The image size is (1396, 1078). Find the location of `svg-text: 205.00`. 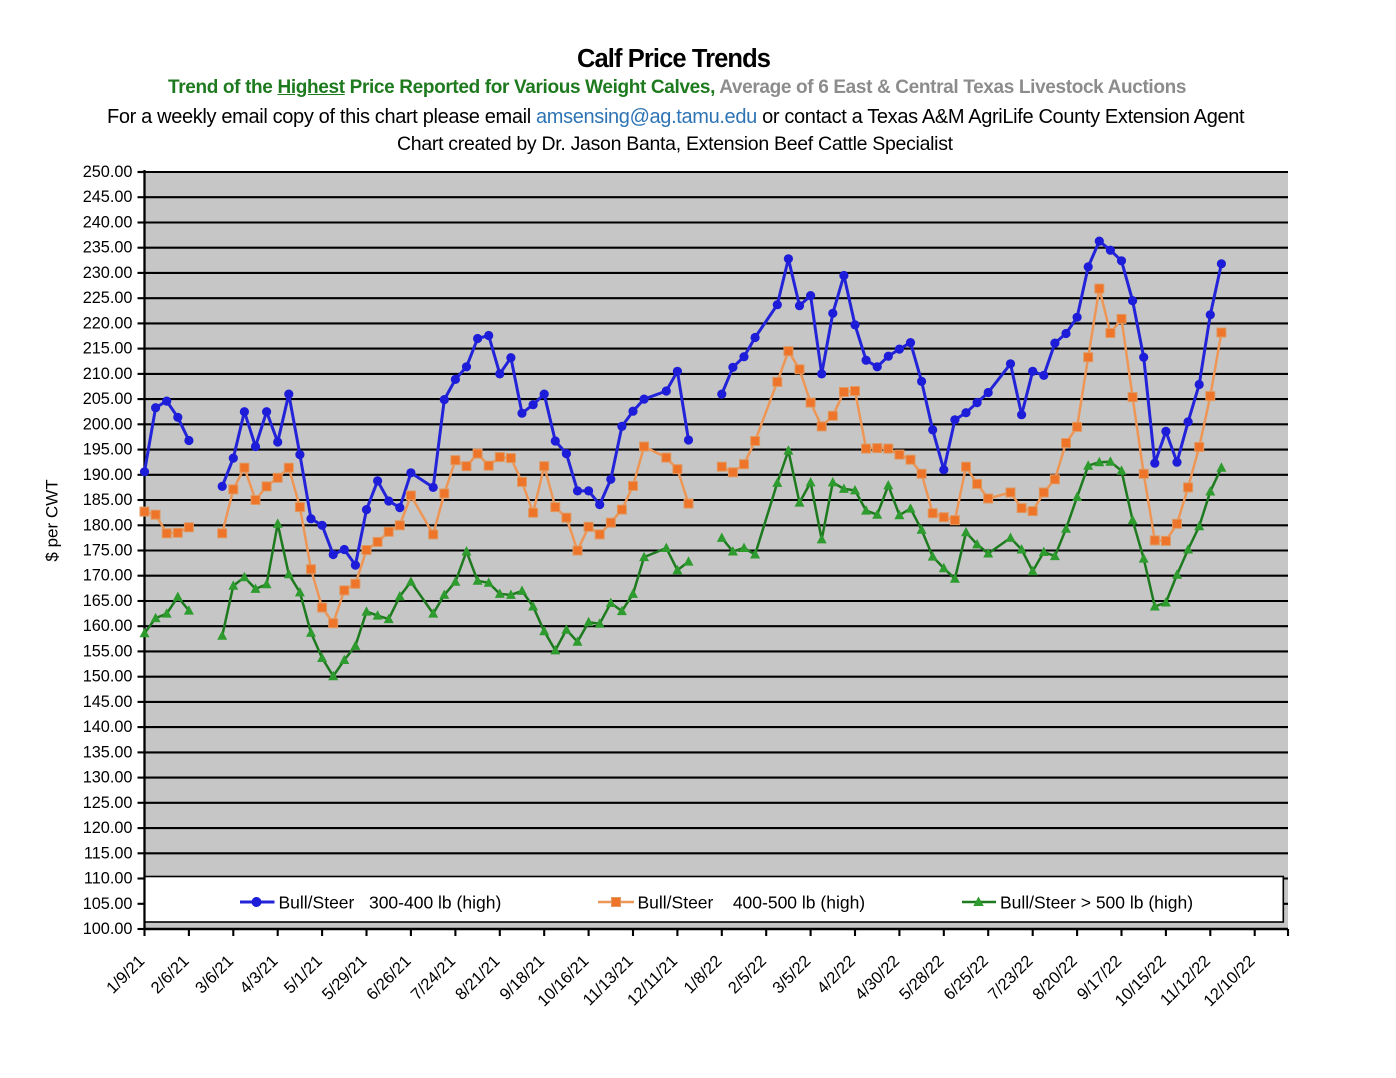

svg-text: 205.00 is located at coordinates (108, 399).